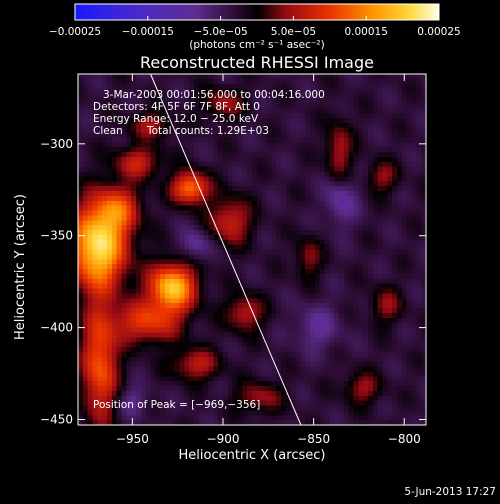  I want to click on colorbar-tick-label: −5.0e−05, so click(221, 32).